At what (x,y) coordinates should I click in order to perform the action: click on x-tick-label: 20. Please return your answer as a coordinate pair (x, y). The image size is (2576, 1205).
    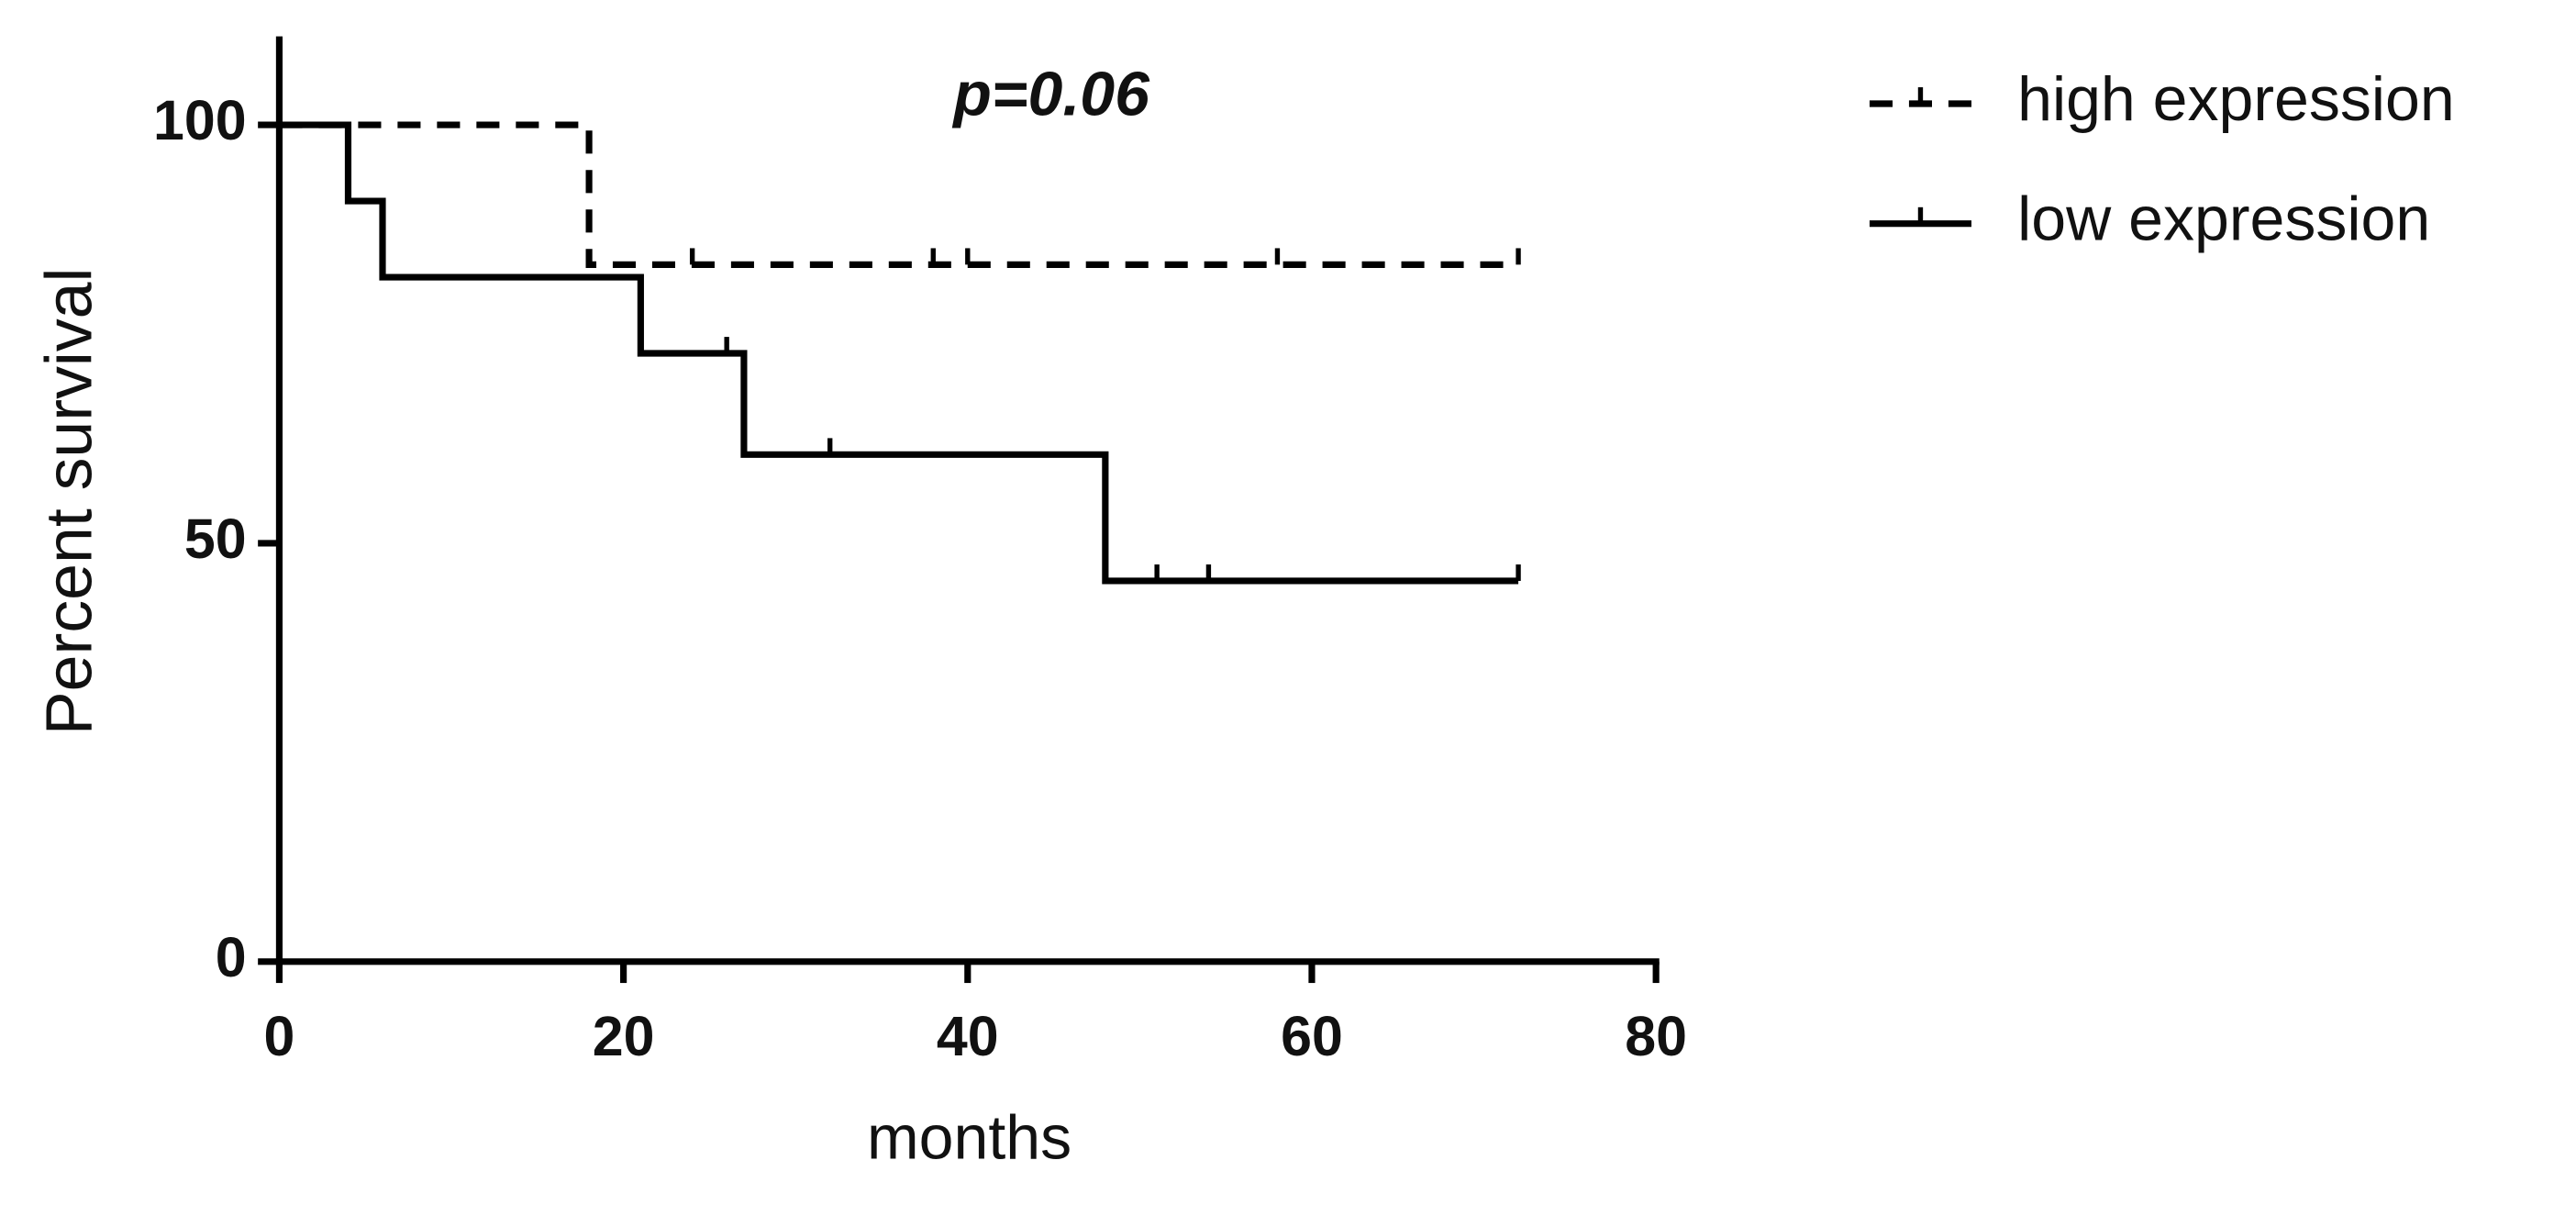
    Looking at the image, I should click on (624, 1036).